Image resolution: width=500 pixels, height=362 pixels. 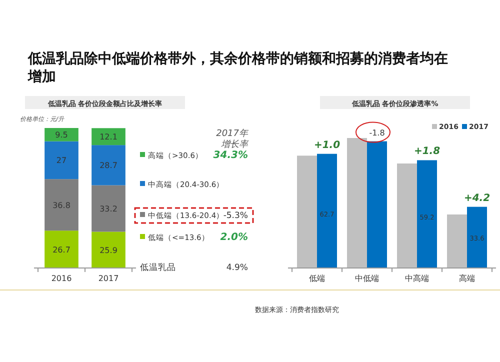 I want to click on x-tick-label: 低端, so click(x=317, y=278).